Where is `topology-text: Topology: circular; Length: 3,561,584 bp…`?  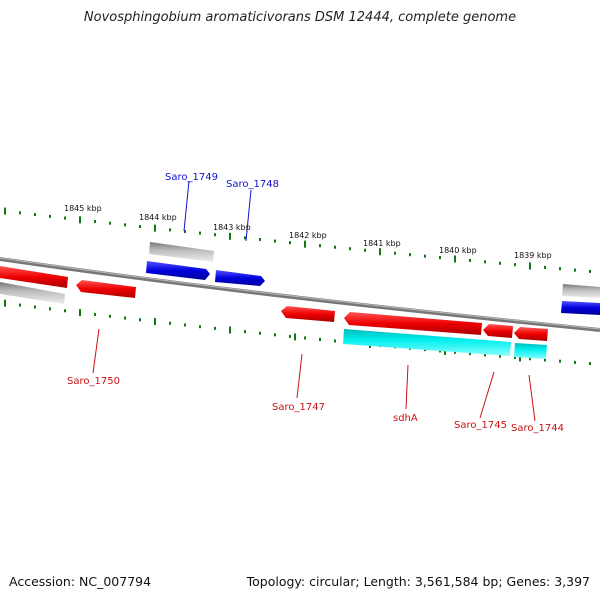 topology-text: Topology: circular; Length: 3,561,584 bp… is located at coordinates (418, 581).